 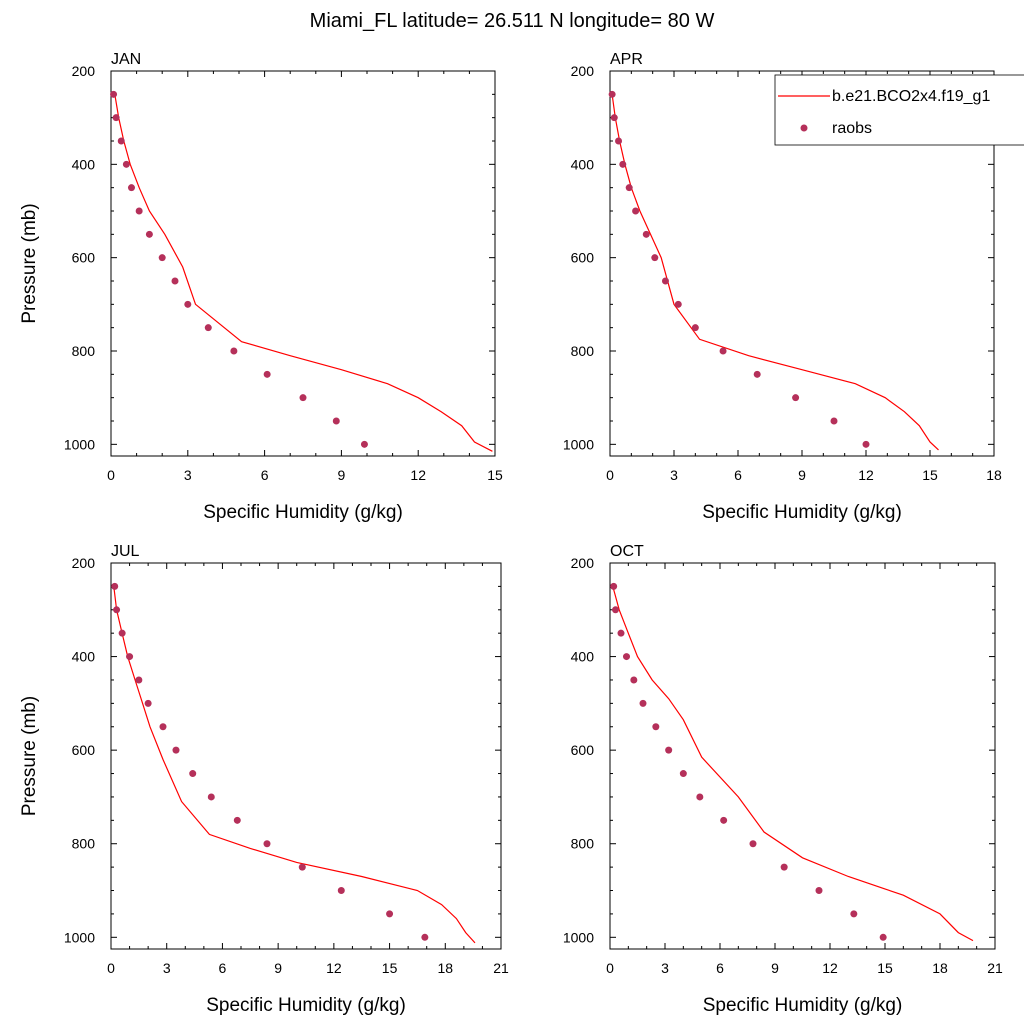 I want to click on x-tick-label: 21, so click(x=995, y=968).